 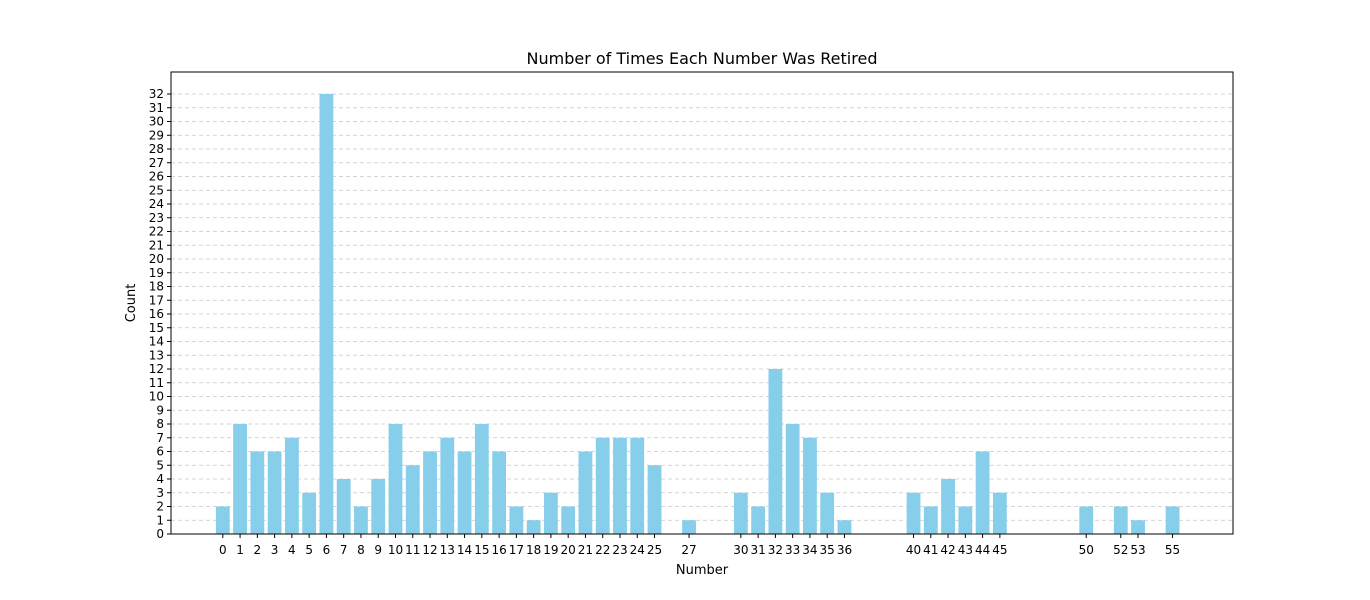 What do you see at coordinates (156, 177) in the screenshot?
I see `y-tick-label: 26` at bounding box center [156, 177].